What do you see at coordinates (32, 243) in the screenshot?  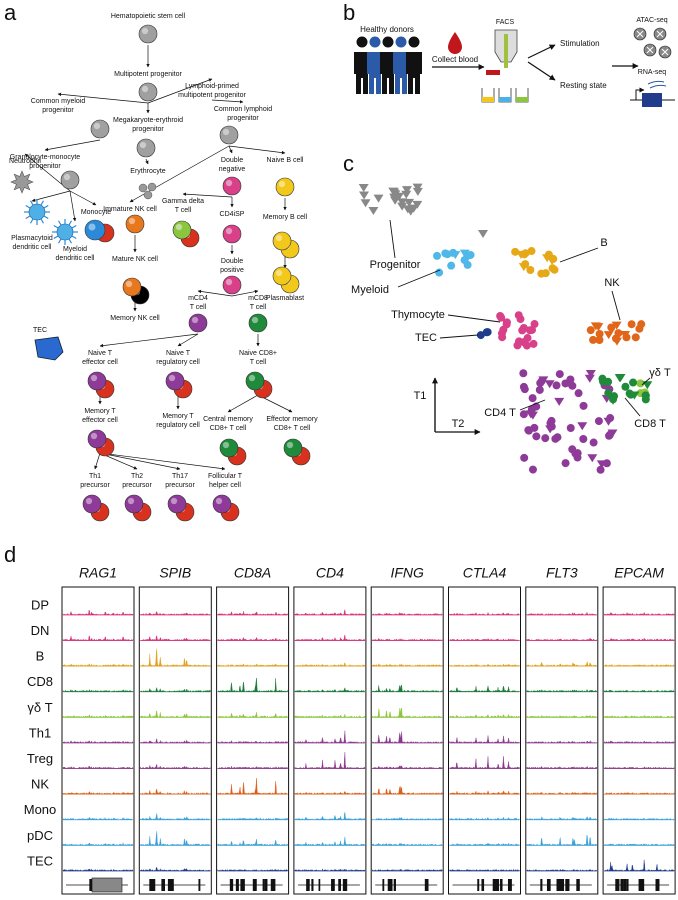 I see `node-label: Plasmacytoid dendritic cell` at bounding box center [32, 243].